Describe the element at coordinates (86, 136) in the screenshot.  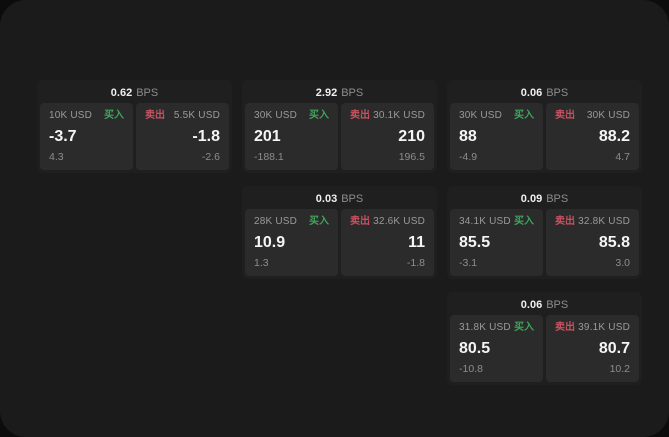
I see `buy-tile: 10K USD 买入 -3.7 4.3` at that location.